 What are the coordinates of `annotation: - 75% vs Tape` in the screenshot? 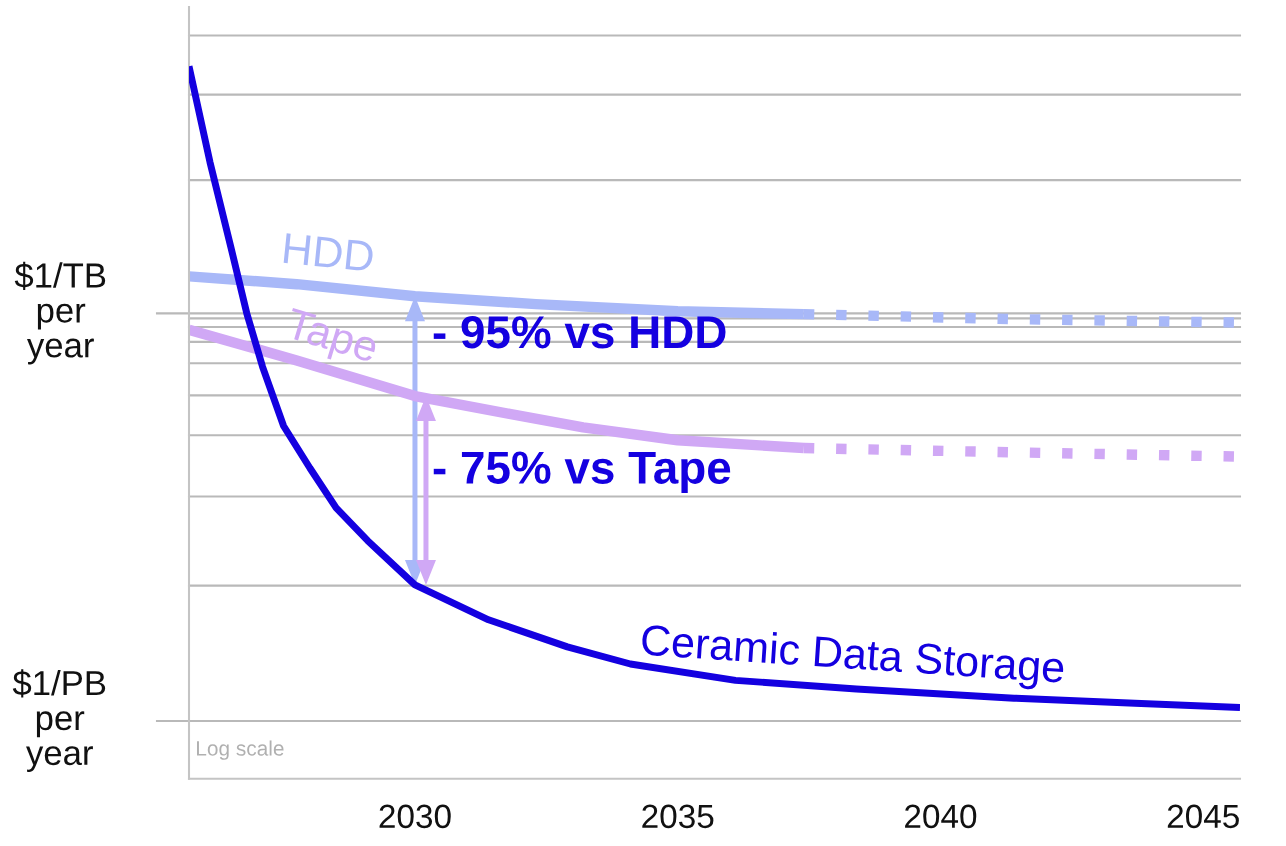 It's located at (582, 472).